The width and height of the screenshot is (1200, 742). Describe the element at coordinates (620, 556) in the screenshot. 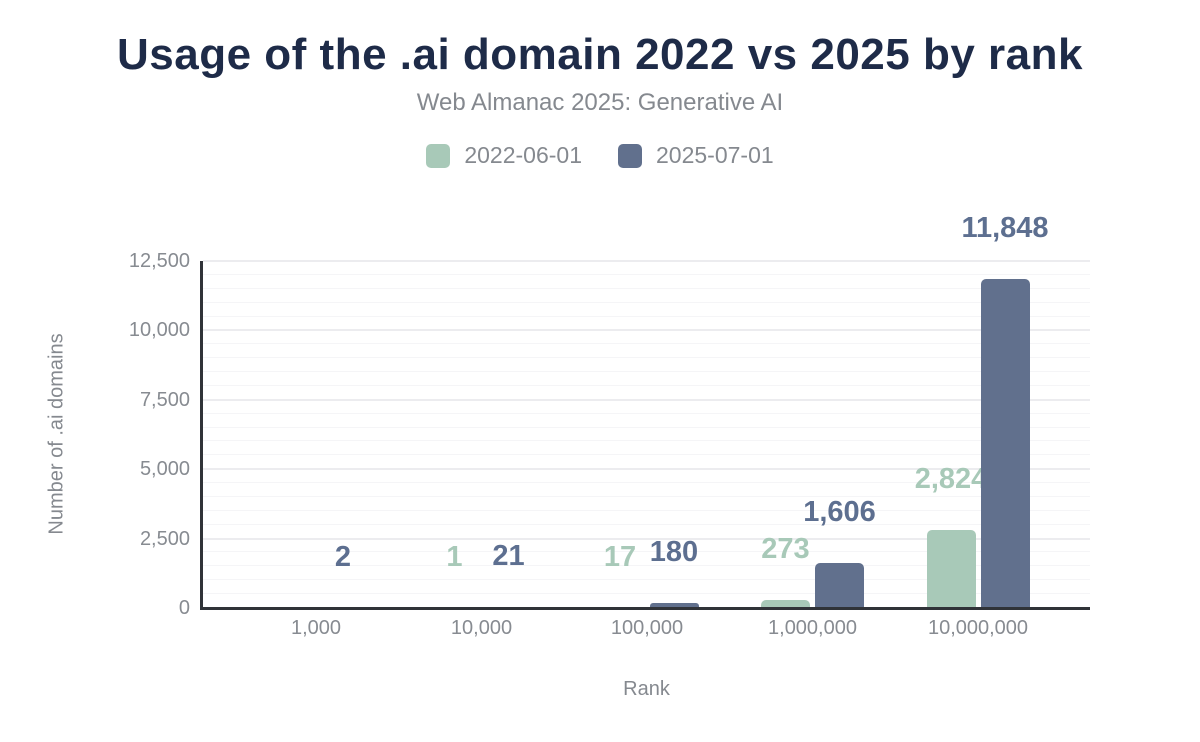

I see `bar-value-label: 17` at that location.